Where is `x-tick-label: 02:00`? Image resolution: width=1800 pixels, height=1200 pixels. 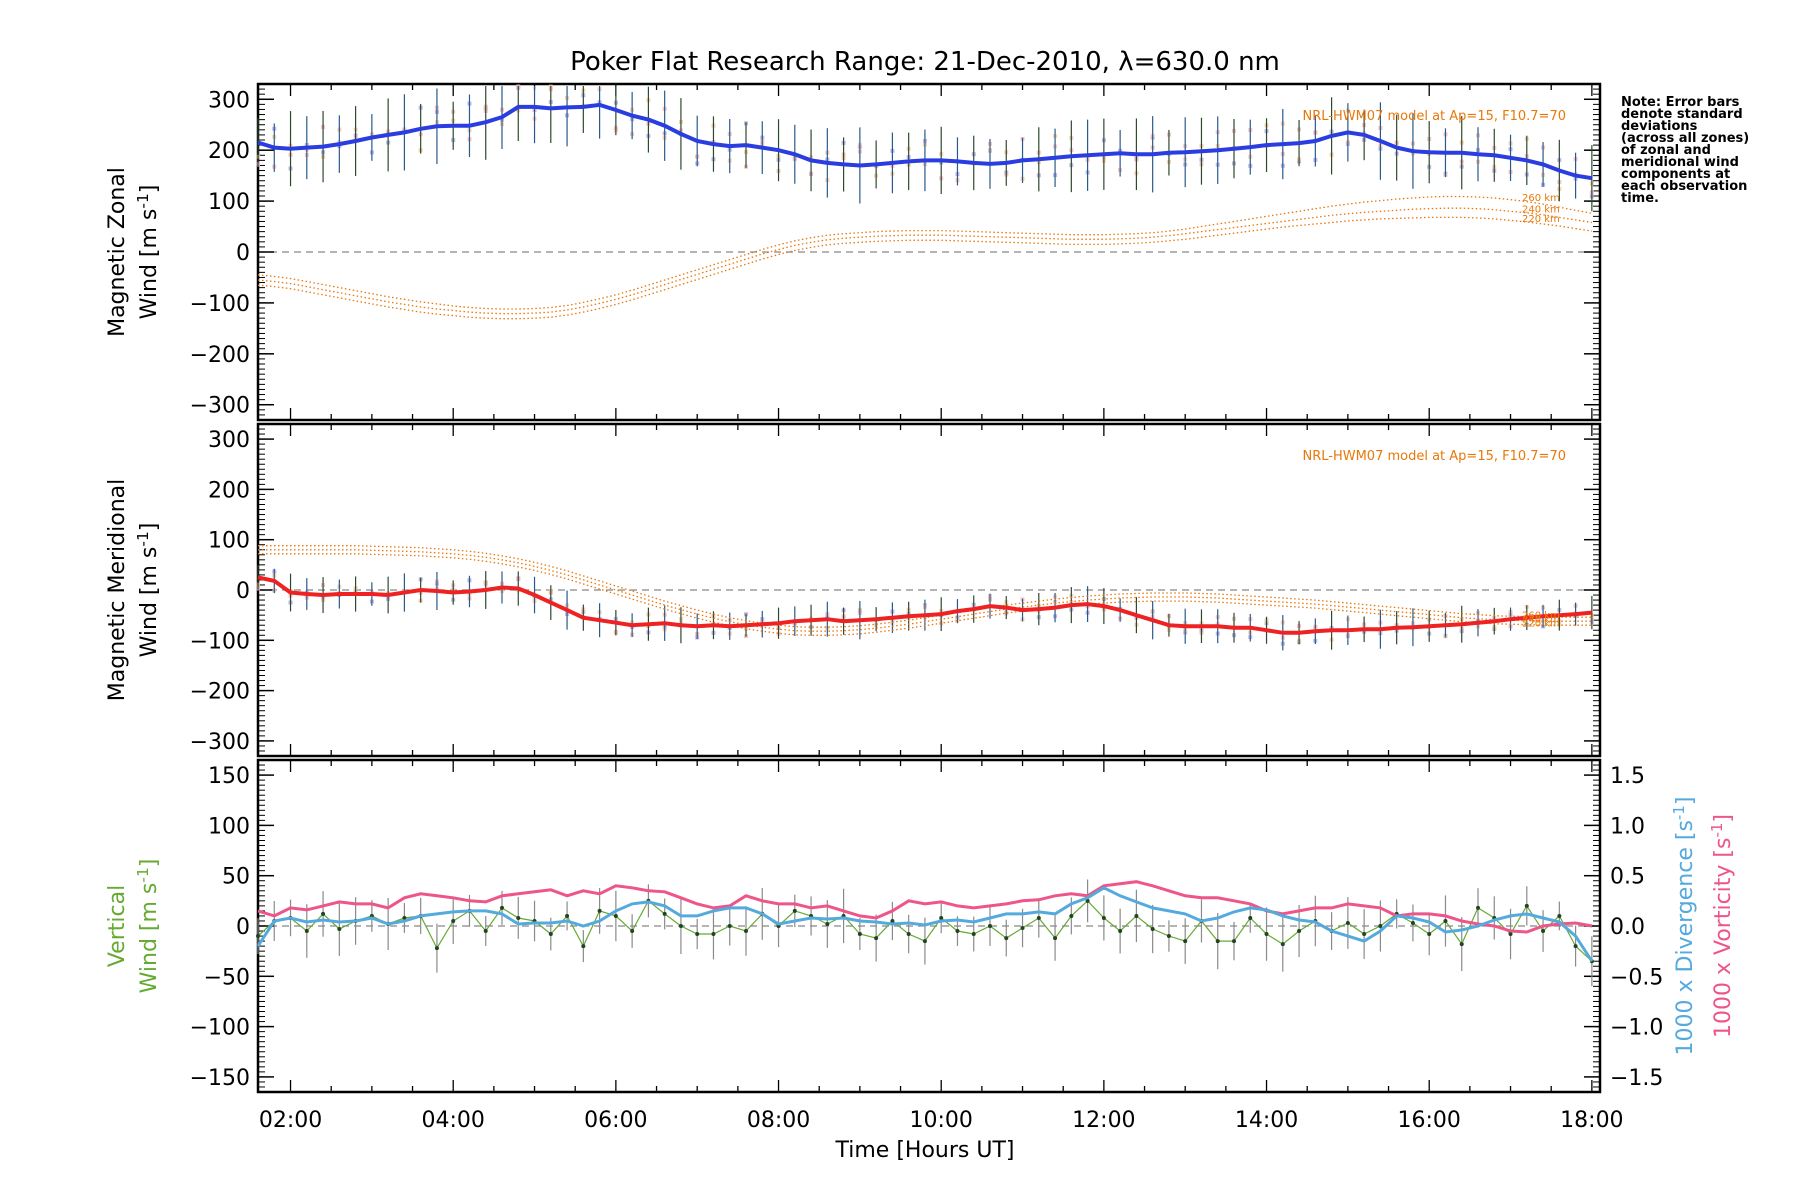
x-tick-label: 02:00 is located at coordinates (290, 1120).